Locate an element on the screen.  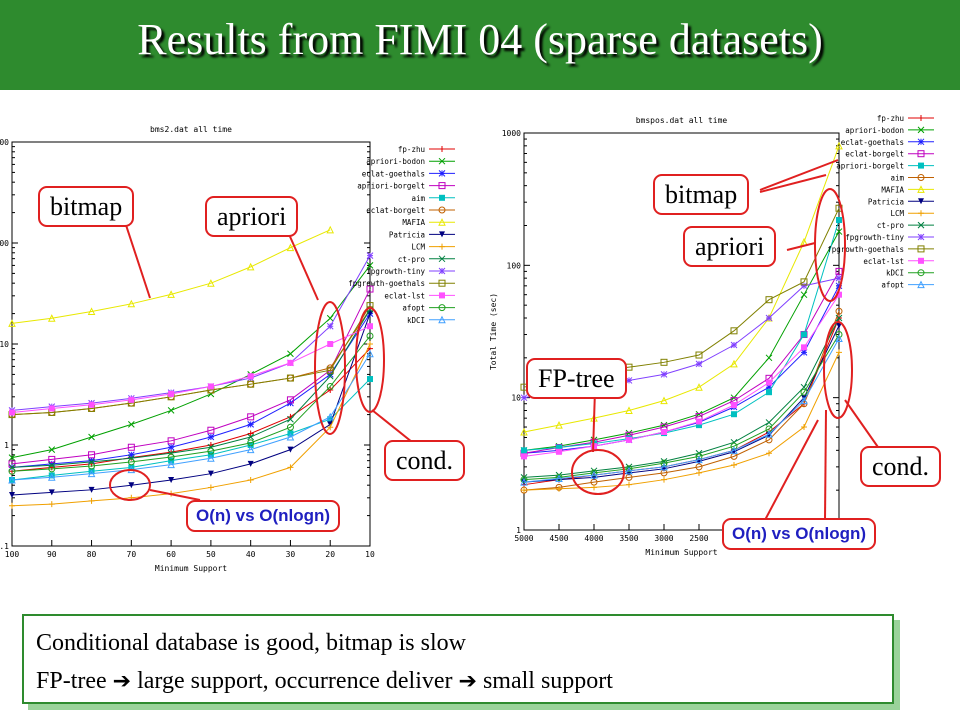
left-line-apriori-bodon is located at coordinates (191, 362).